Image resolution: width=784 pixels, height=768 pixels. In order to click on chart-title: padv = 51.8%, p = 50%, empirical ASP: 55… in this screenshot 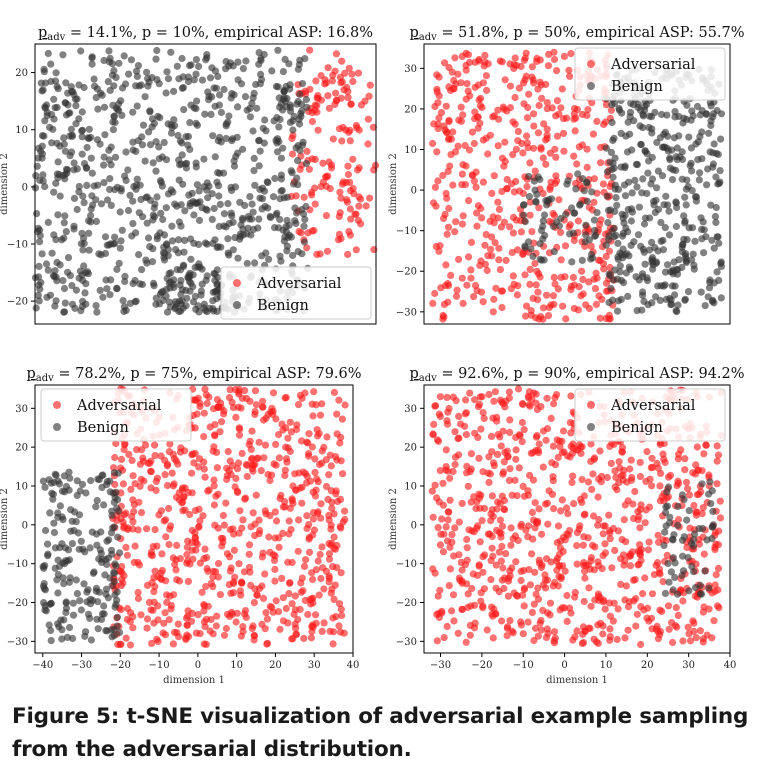, I will do `click(576, 34)`.